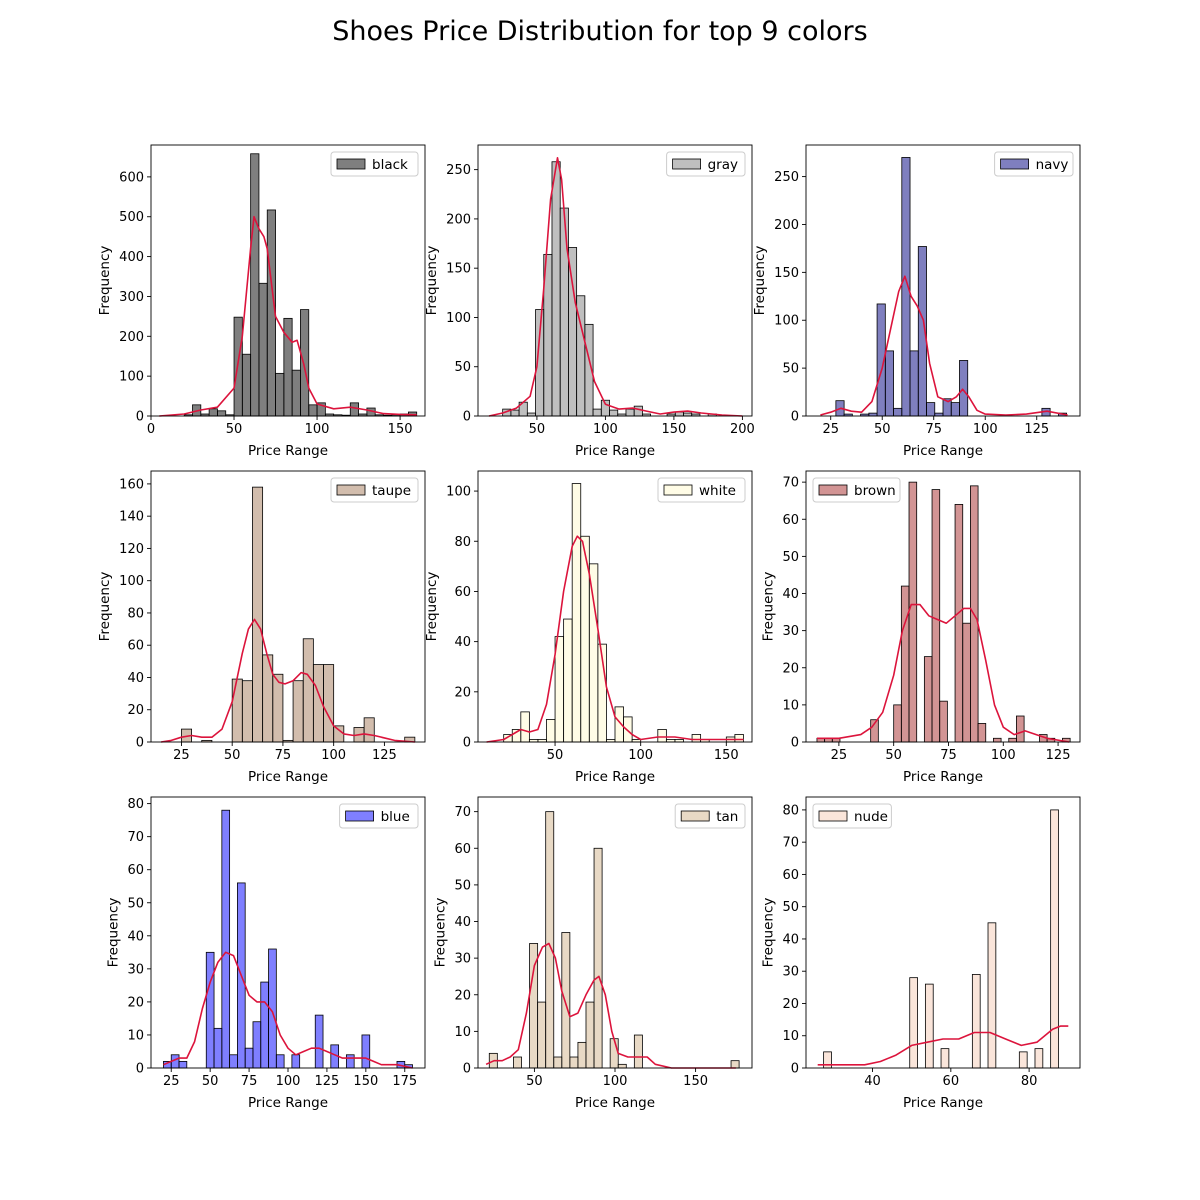  What do you see at coordinates (391, 491) in the screenshot?
I see `legend-label: taupe` at bounding box center [391, 491].